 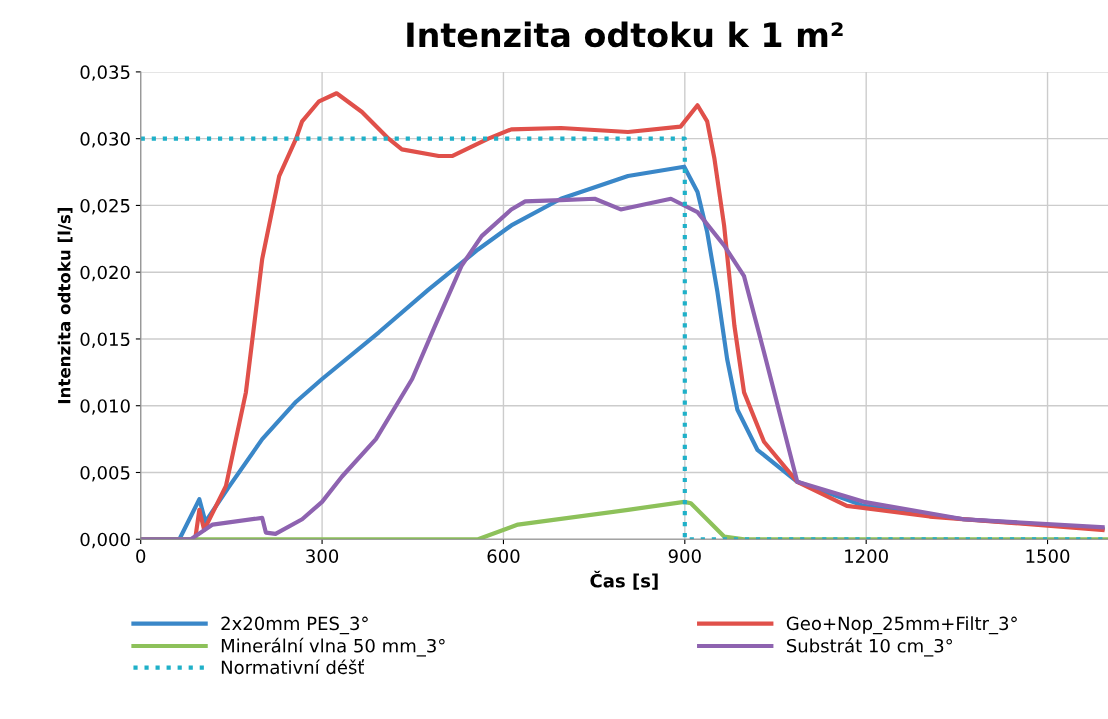 I want to click on legend-label: Minerální vlna 50 mm_3°, so click(x=333, y=647).